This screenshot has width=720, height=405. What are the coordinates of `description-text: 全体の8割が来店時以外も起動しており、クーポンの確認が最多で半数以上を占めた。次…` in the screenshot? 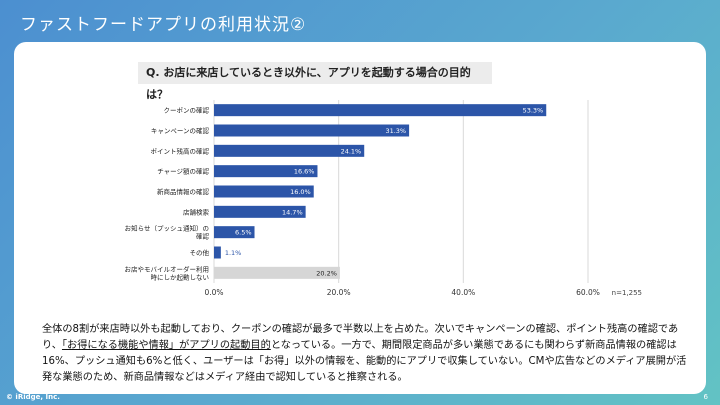 It's located at (367, 354).